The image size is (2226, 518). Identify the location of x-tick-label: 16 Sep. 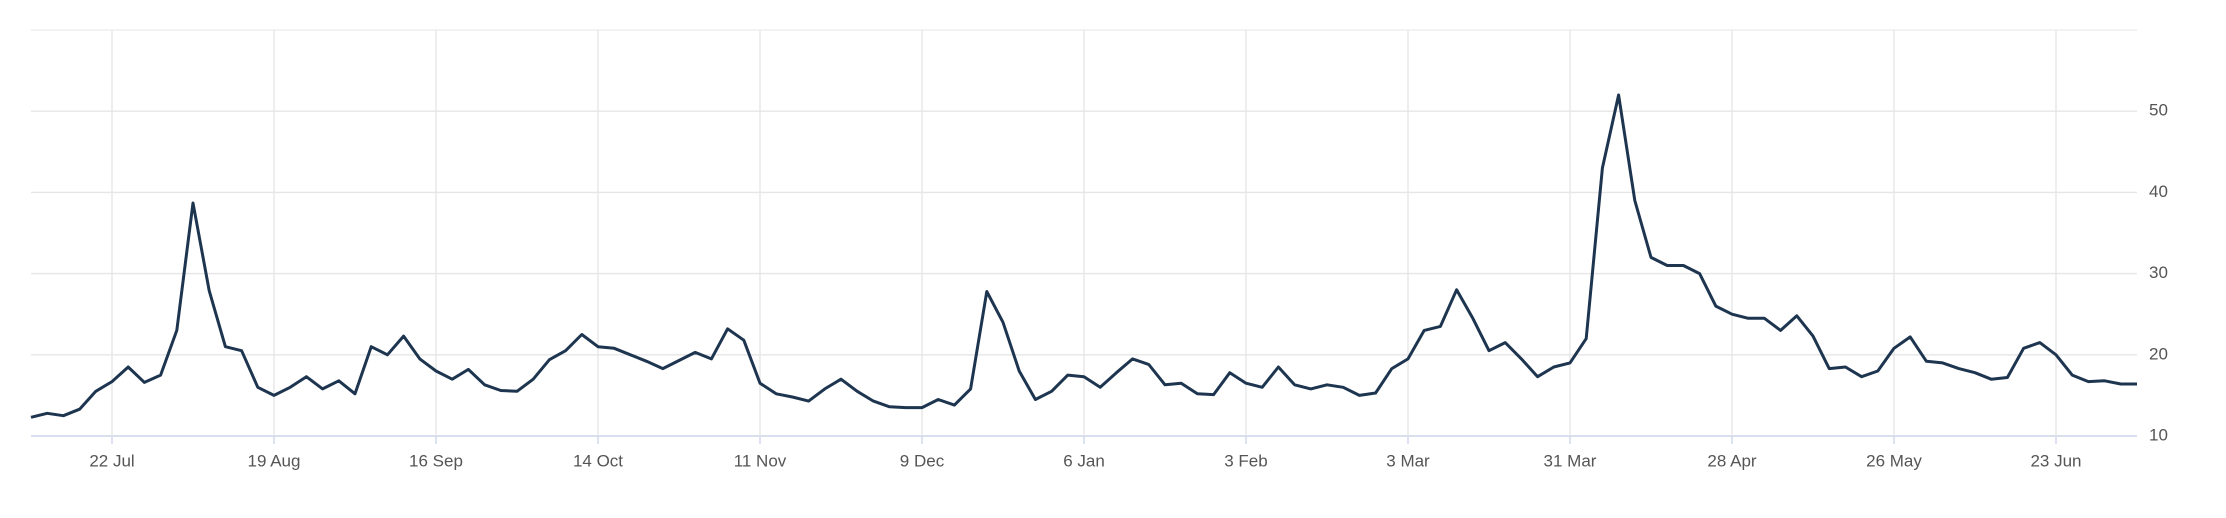
(436, 460).